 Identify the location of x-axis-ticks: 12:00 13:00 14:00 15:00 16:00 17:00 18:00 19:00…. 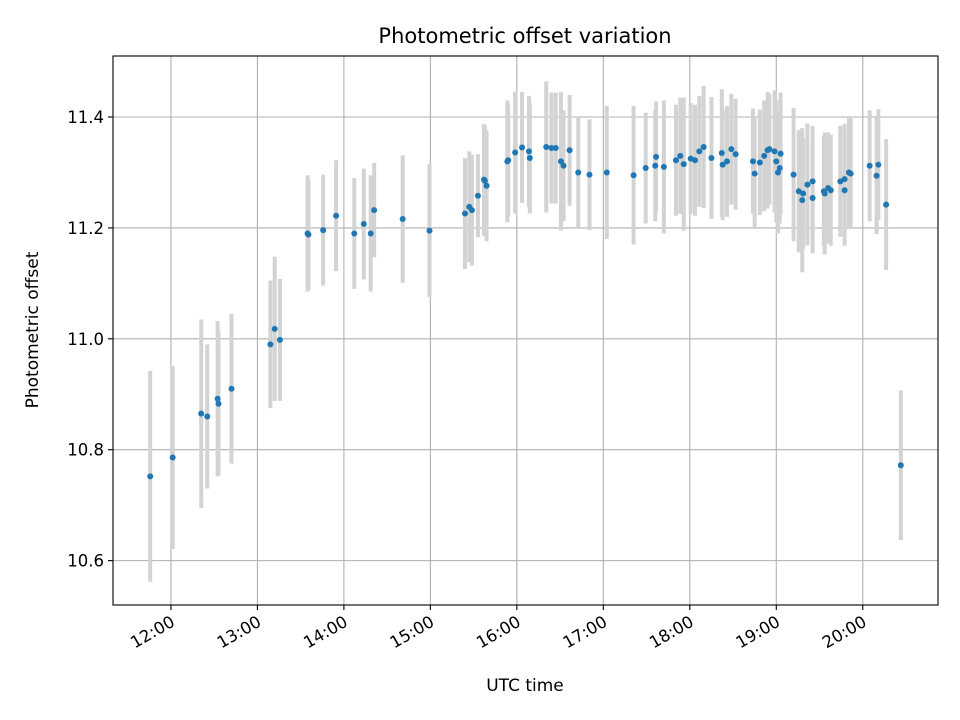
(498, 628).